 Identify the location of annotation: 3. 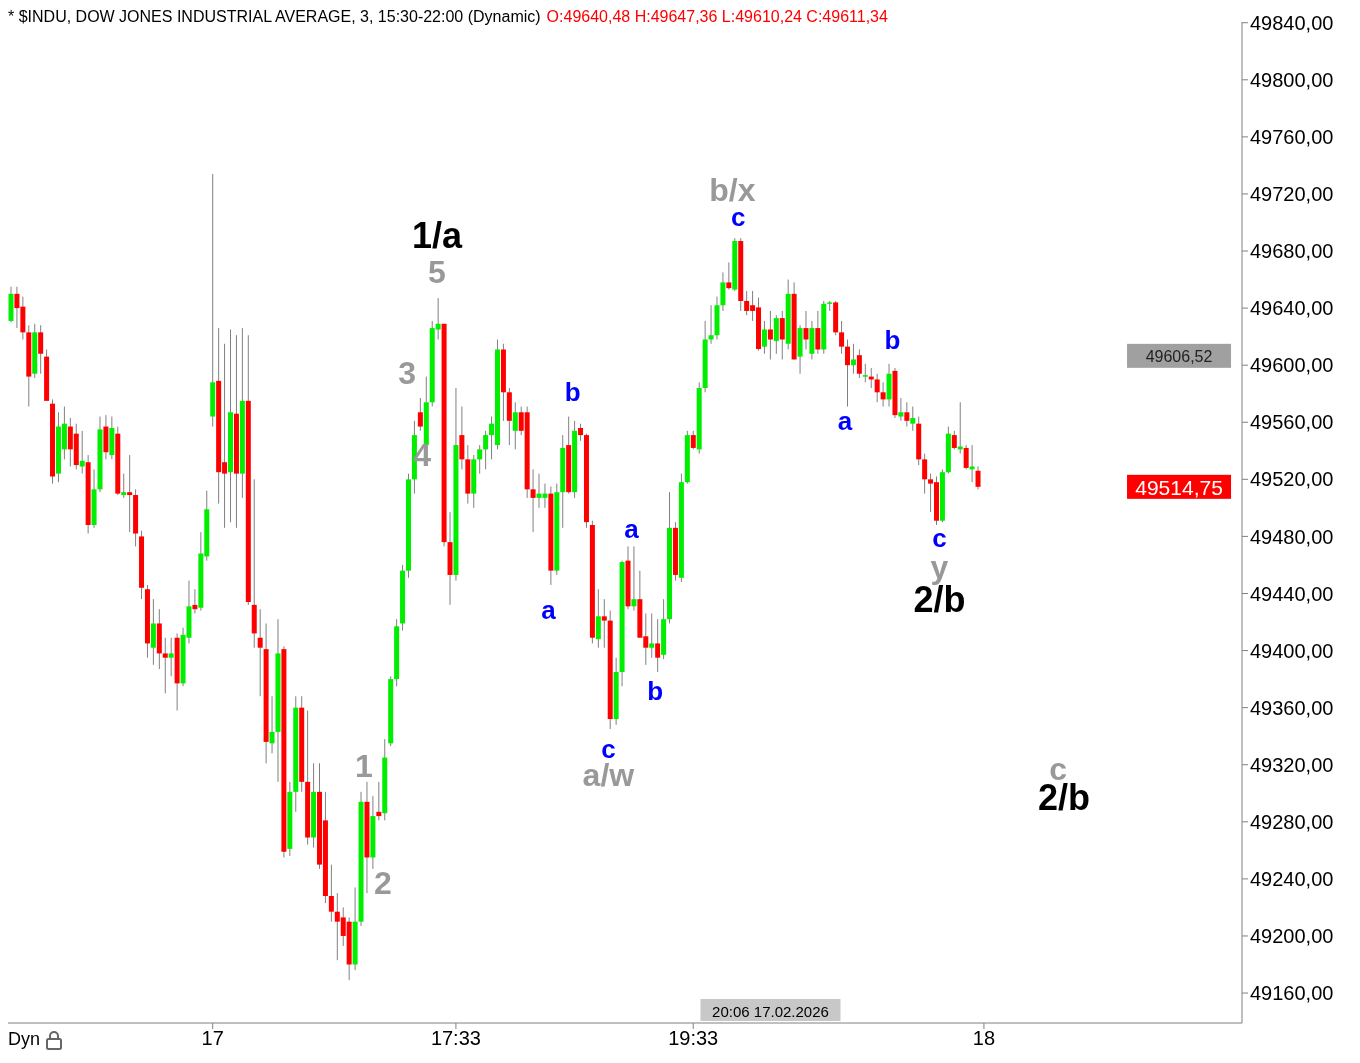
(407, 373).